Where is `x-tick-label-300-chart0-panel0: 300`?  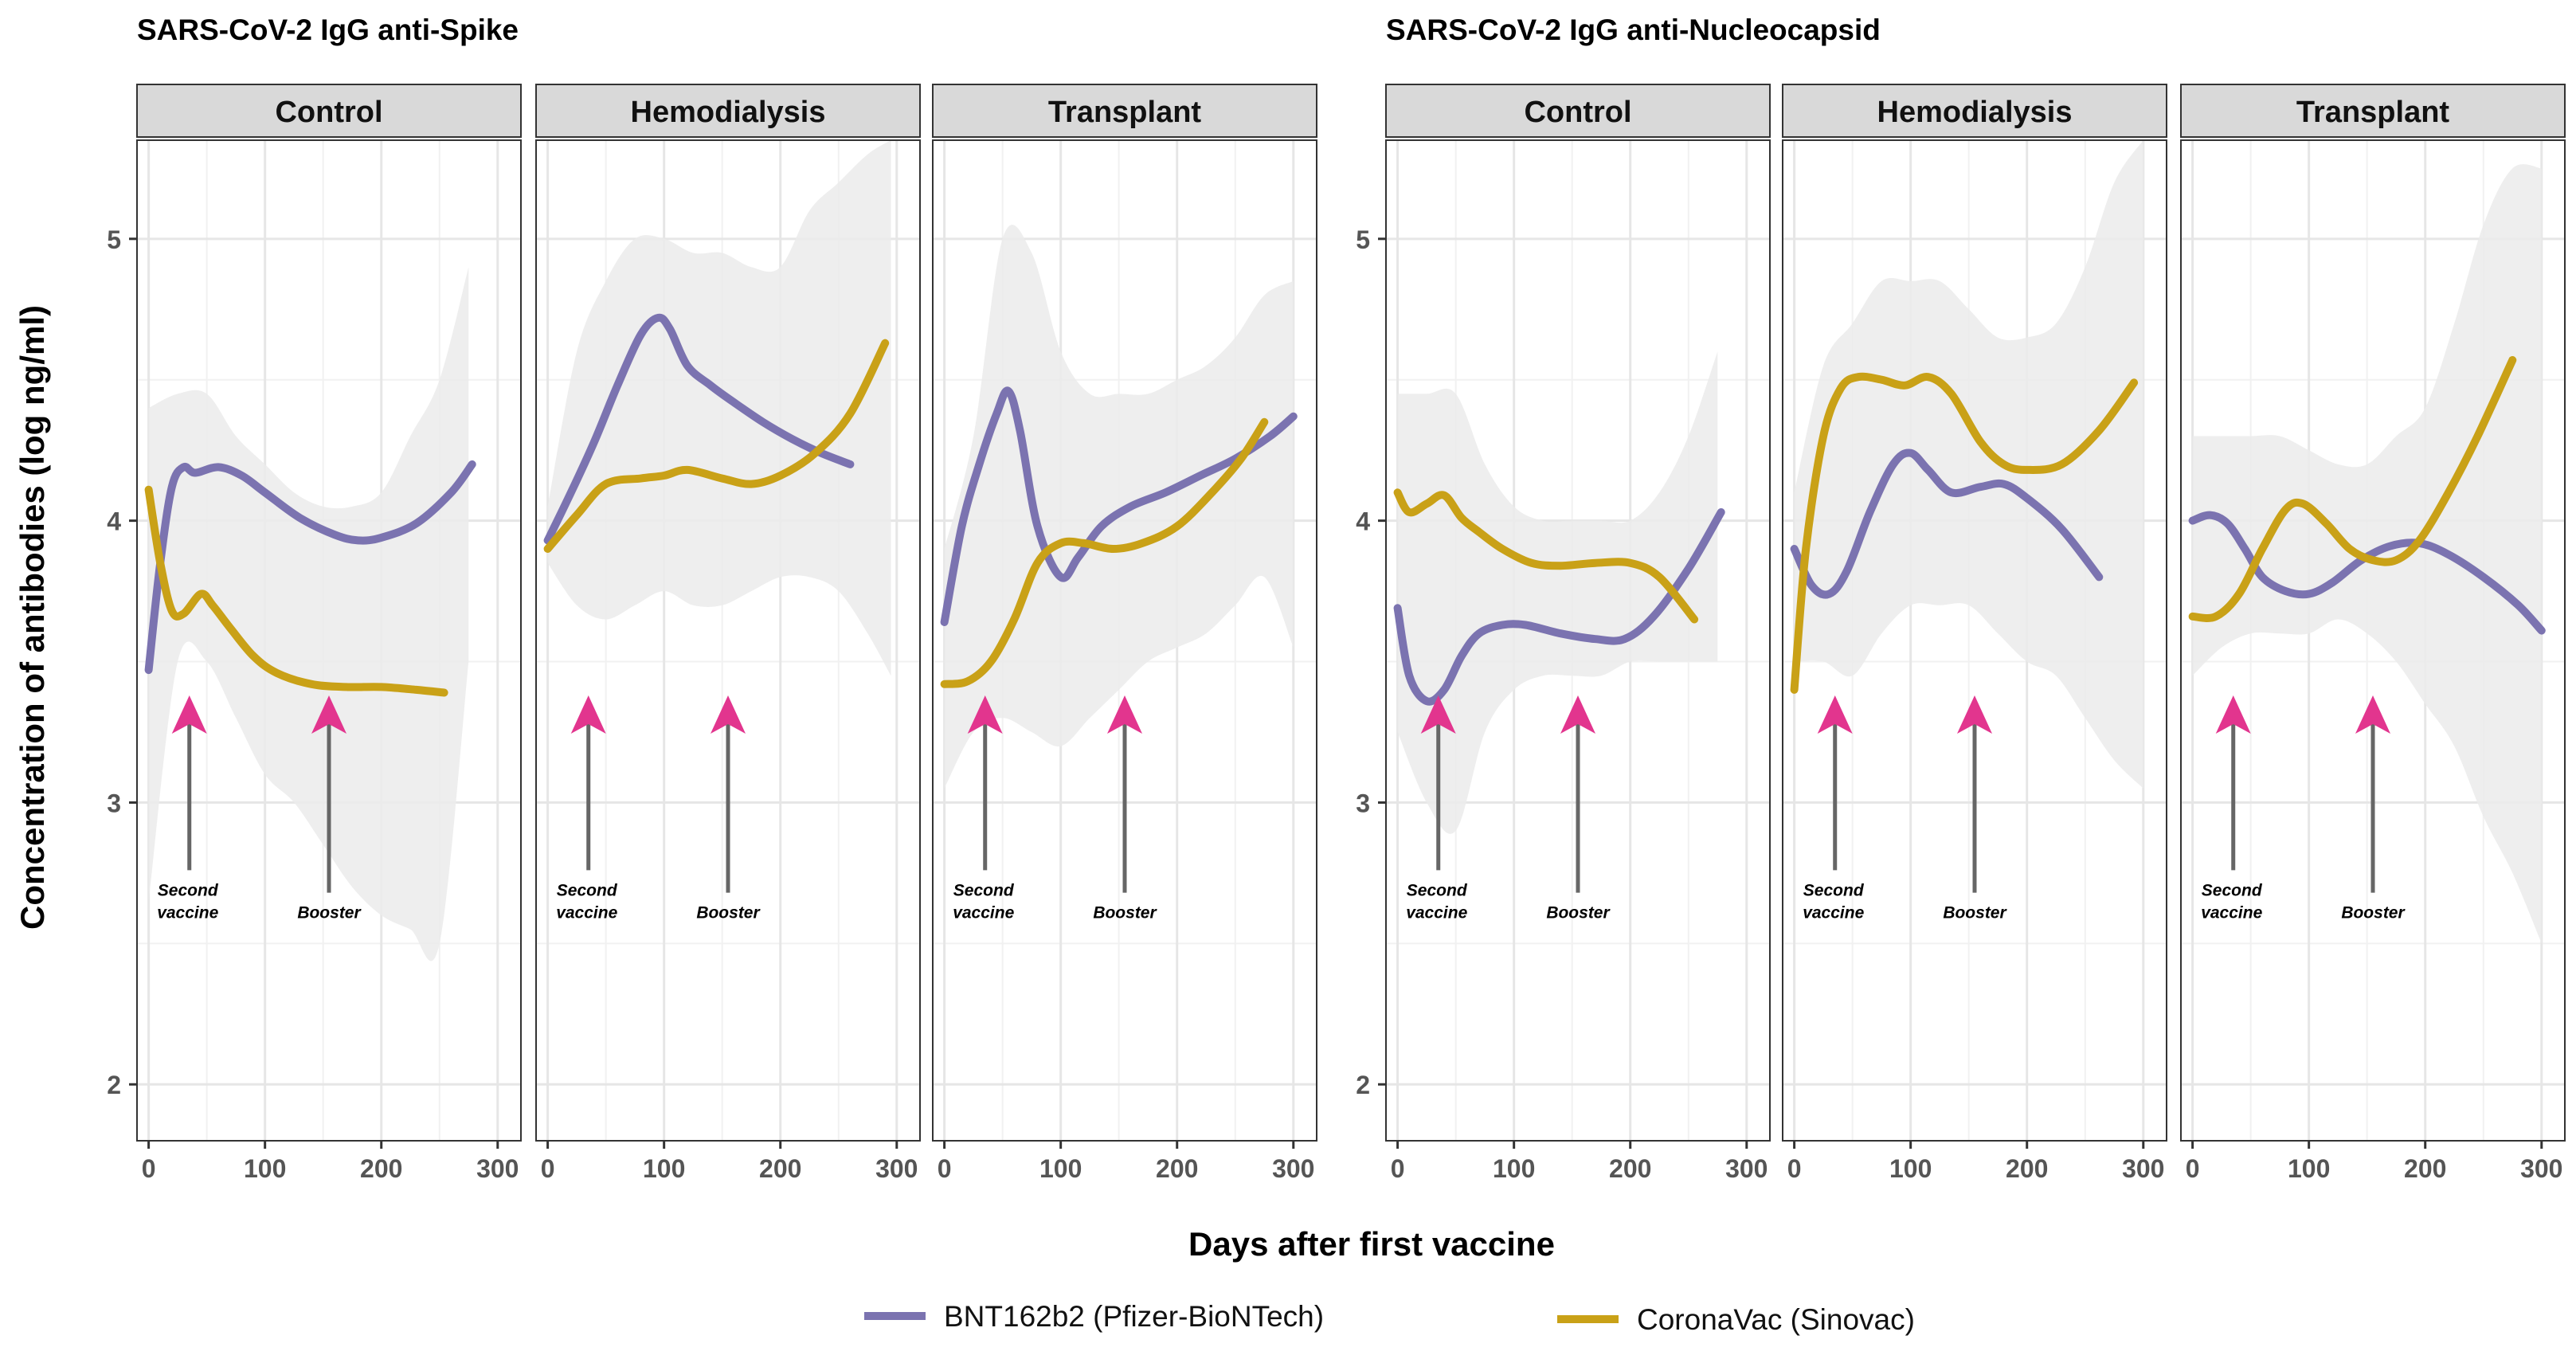
x-tick-label-300-chart0-panel0: 300 is located at coordinates (497, 1168).